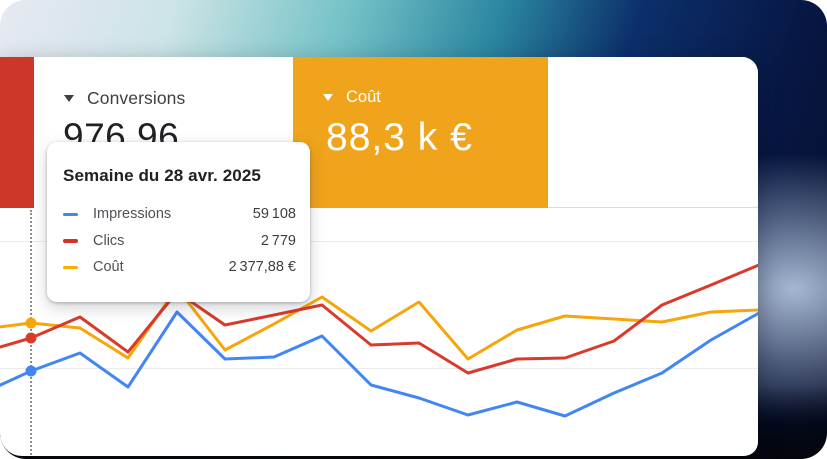 This screenshot has width=827, height=459. I want to click on metric-card-cost: Coût 88,3 k €, so click(420, 132).